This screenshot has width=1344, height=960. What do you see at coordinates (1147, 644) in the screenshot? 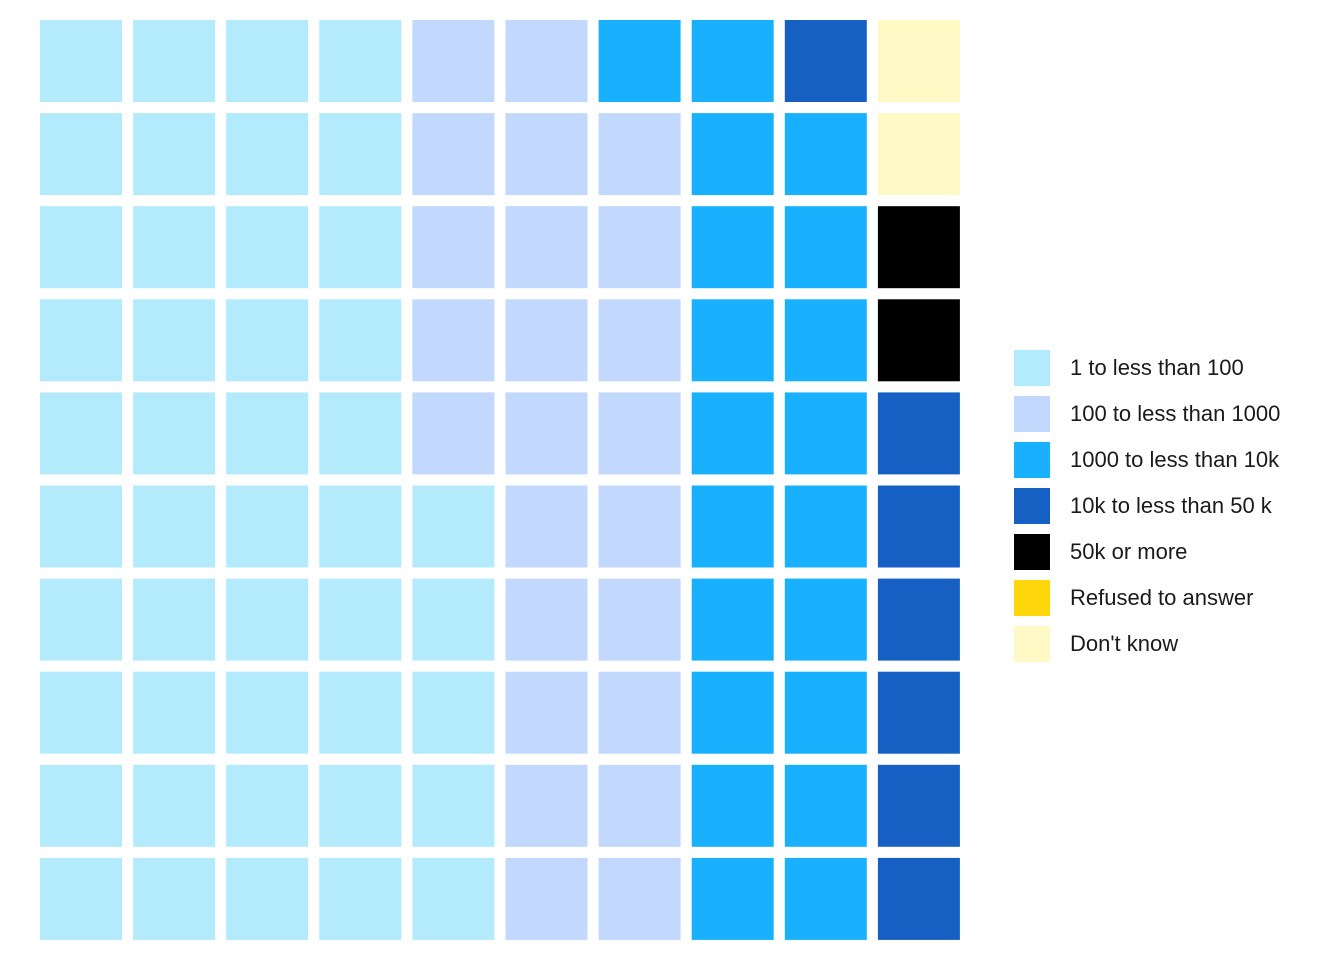
I see `legend-item-dont-know: Don't know` at bounding box center [1147, 644].